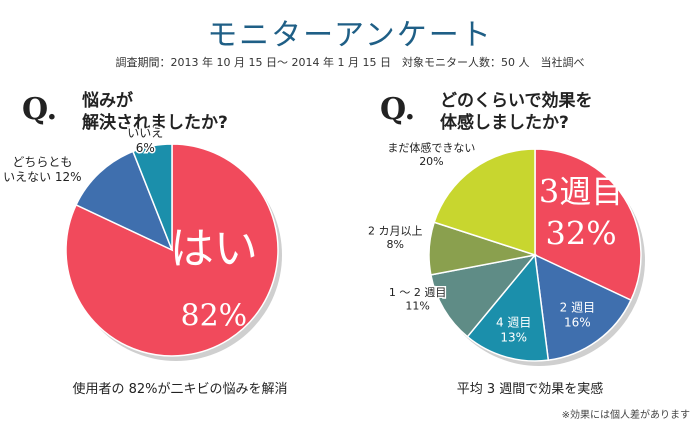  Describe the element at coordinates (577, 307) in the screenshot. I see `right-pie-label-1: 2 週目` at that location.